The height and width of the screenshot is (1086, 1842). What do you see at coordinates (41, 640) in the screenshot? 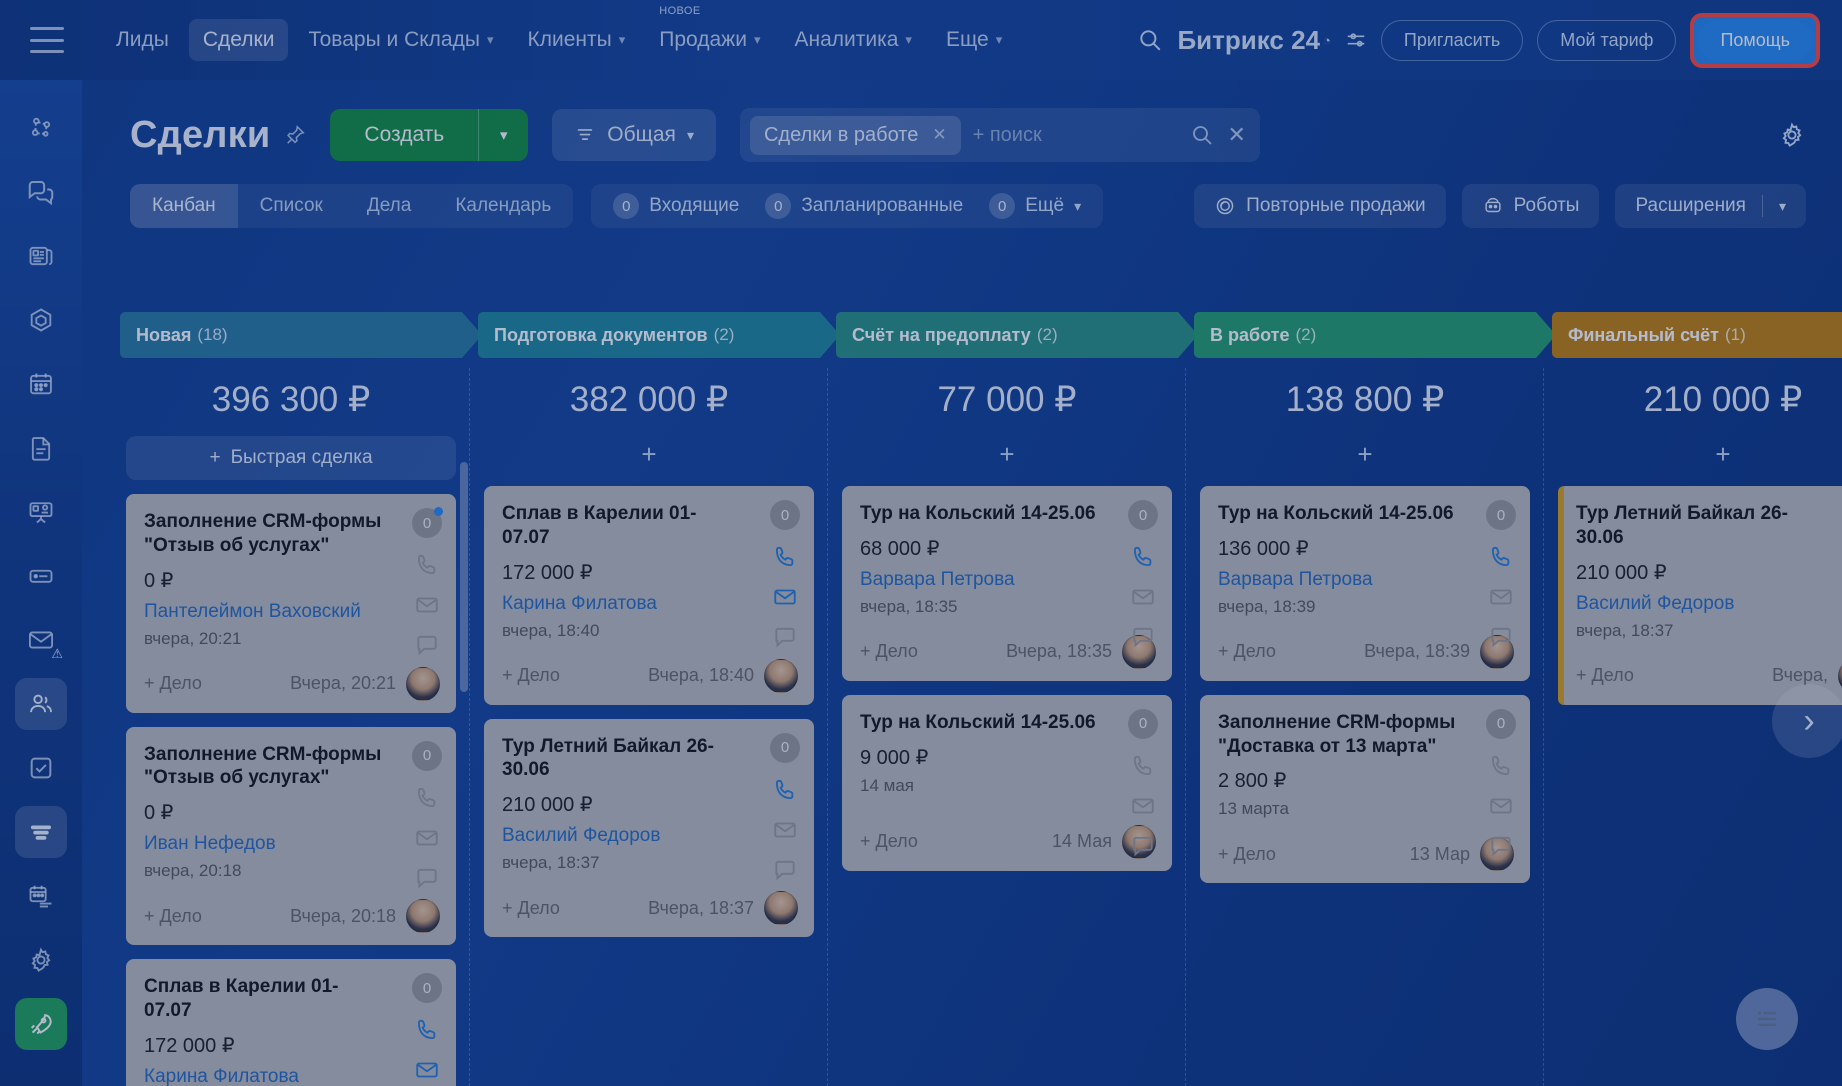
I see `mail-icon: ⚠` at bounding box center [41, 640].